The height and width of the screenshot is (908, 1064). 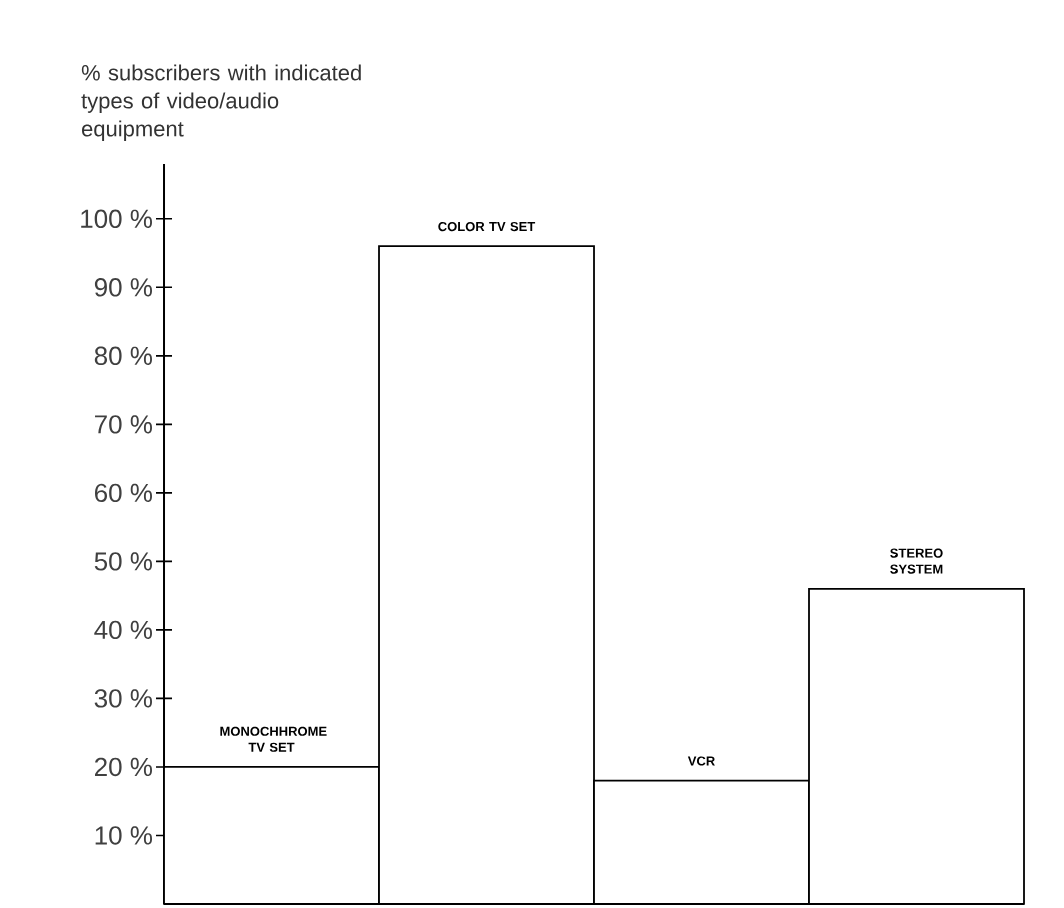 What do you see at coordinates (221, 102) in the screenshot?
I see `y-axis-title: % subscribers with indicated types of video/audio equipment` at bounding box center [221, 102].